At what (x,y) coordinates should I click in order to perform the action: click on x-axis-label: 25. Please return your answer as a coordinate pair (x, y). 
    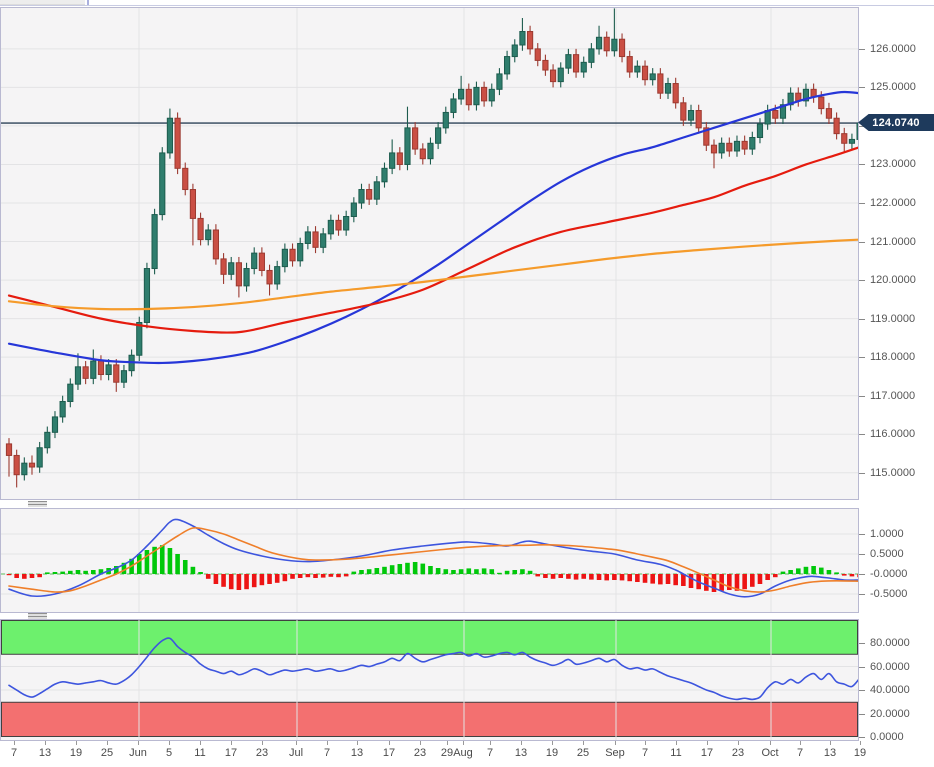
    Looking at the image, I should click on (107, 753).